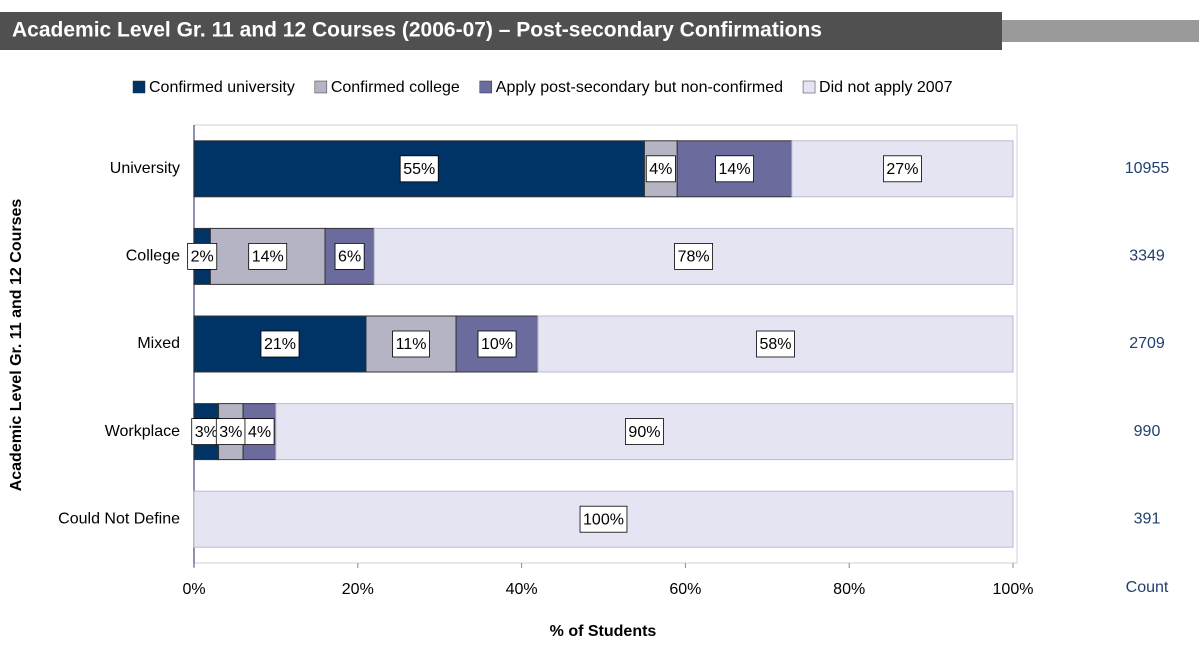 The image size is (1199, 656). What do you see at coordinates (193, 589) in the screenshot?
I see `x-tick-label: 0%` at bounding box center [193, 589].